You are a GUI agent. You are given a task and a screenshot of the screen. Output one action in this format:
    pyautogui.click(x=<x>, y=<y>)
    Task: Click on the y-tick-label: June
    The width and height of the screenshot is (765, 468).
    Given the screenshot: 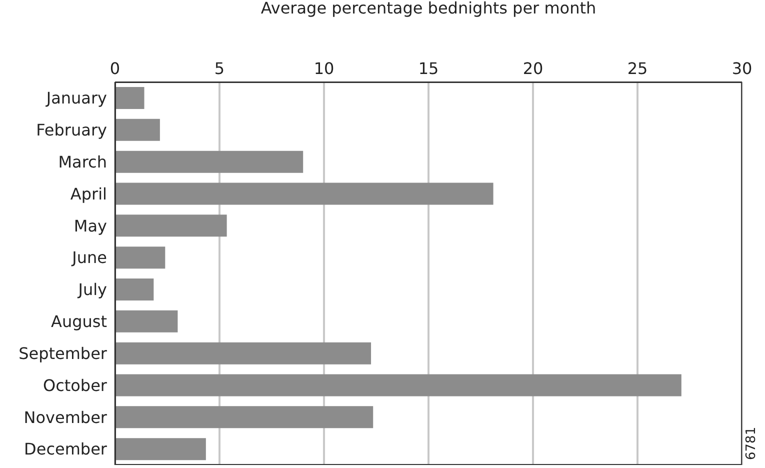 What is the action you would take?
    pyautogui.click(x=89, y=258)
    